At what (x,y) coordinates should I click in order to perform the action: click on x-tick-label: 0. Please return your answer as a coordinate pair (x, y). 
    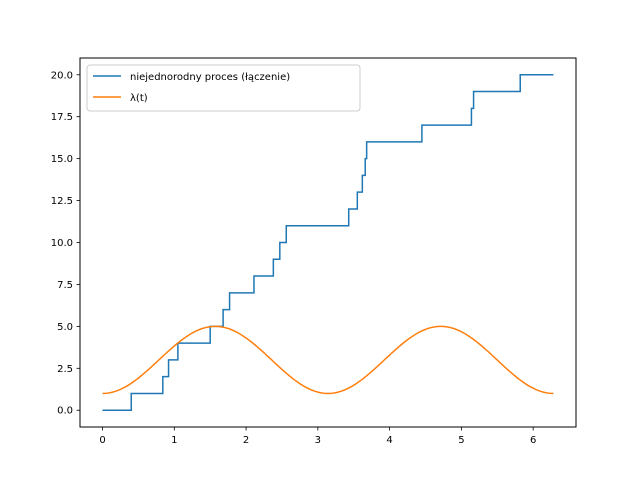
    Looking at the image, I should click on (102, 440).